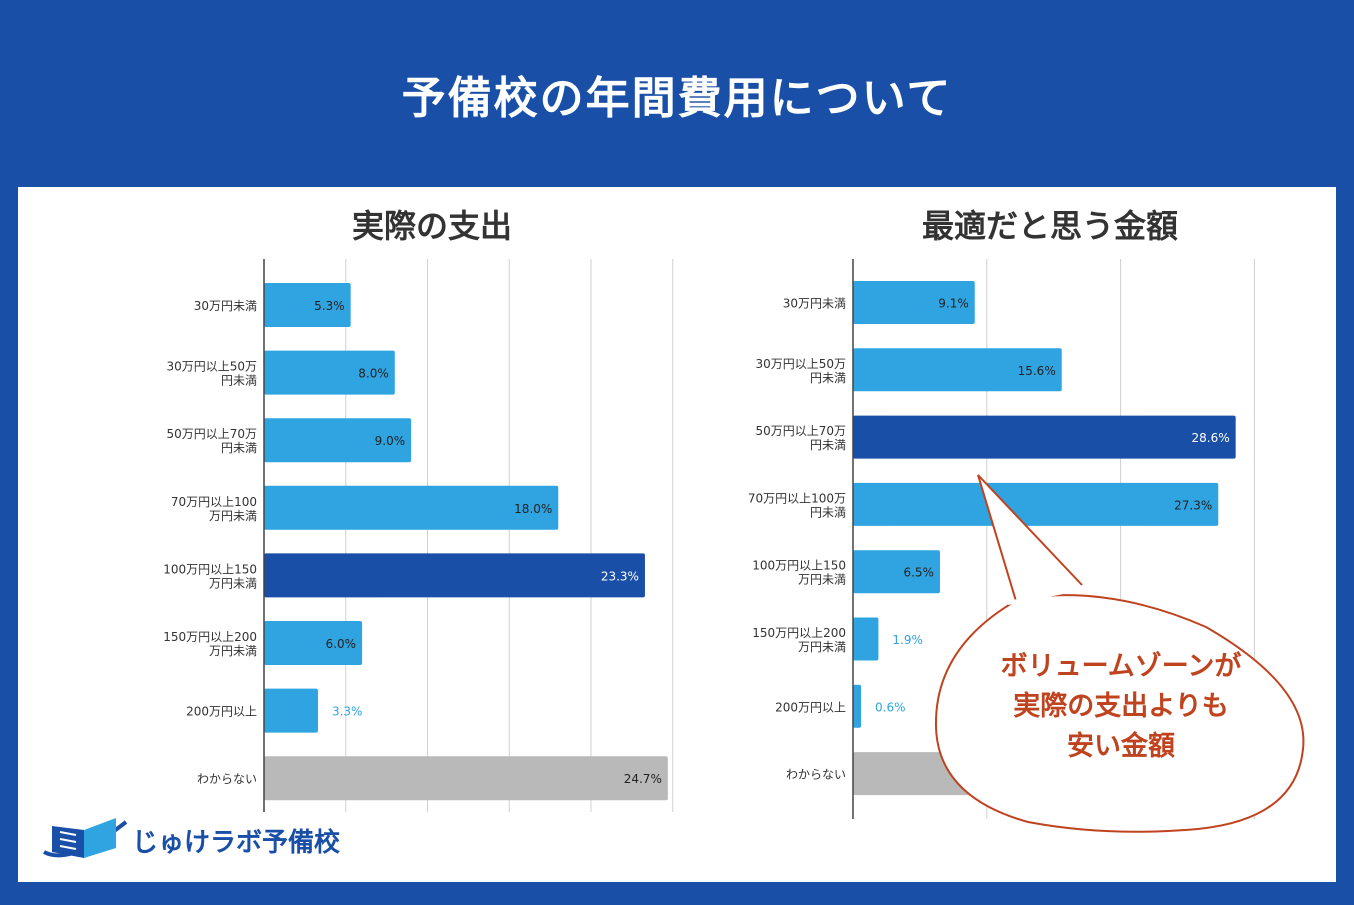 Image resolution: width=1354 pixels, height=905 pixels. I want to click on bar-label-0-7: 24.7%, so click(643, 779).